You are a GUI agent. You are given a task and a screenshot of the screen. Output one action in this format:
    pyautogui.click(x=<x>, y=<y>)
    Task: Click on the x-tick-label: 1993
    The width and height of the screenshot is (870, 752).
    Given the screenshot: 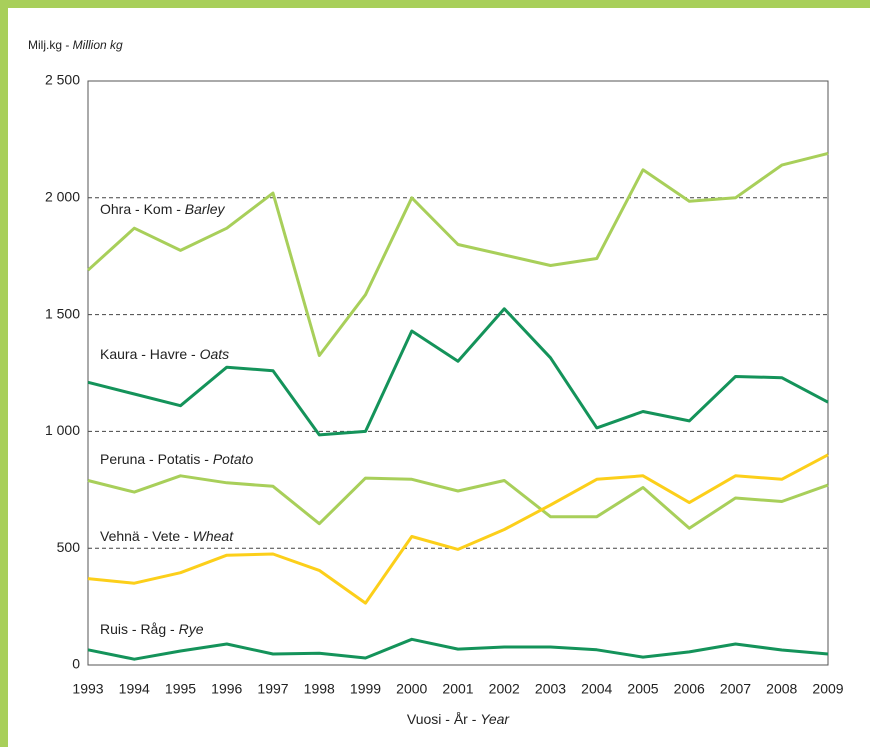 What is the action you would take?
    pyautogui.click(x=87, y=689)
    